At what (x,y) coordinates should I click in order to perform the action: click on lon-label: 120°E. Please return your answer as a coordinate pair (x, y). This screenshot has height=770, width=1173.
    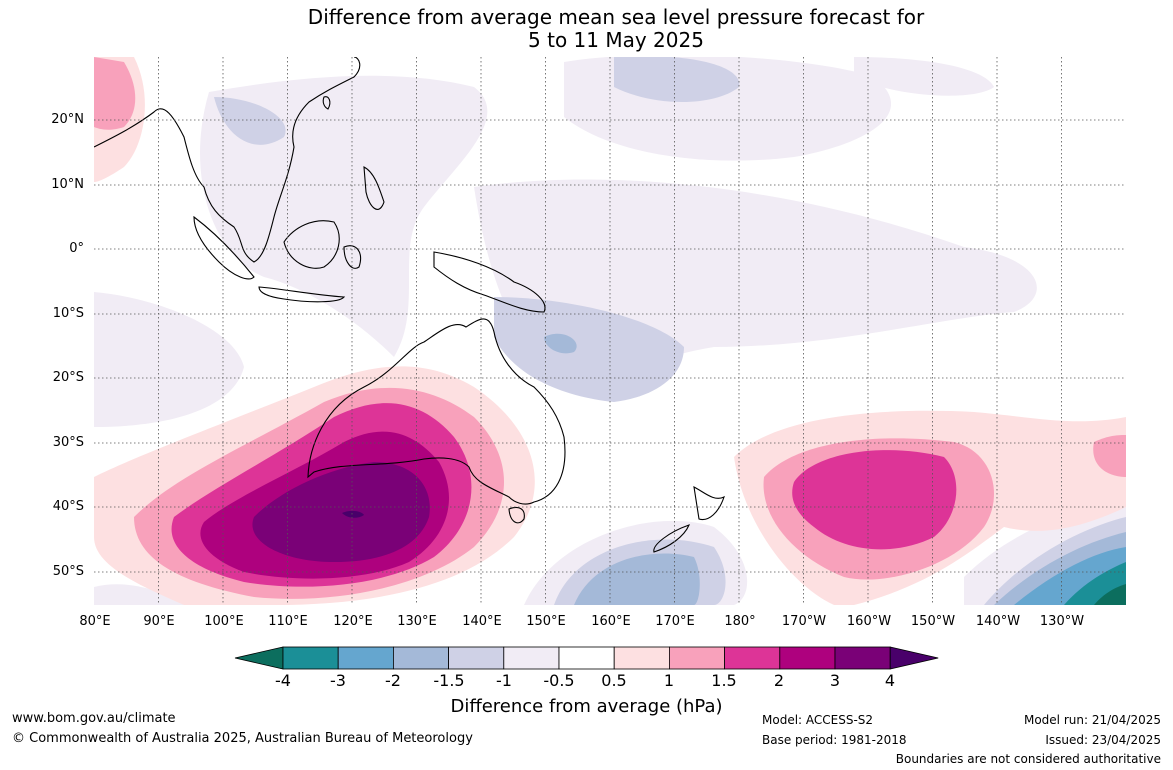
    Looking at the image, I should click on (353, 621).